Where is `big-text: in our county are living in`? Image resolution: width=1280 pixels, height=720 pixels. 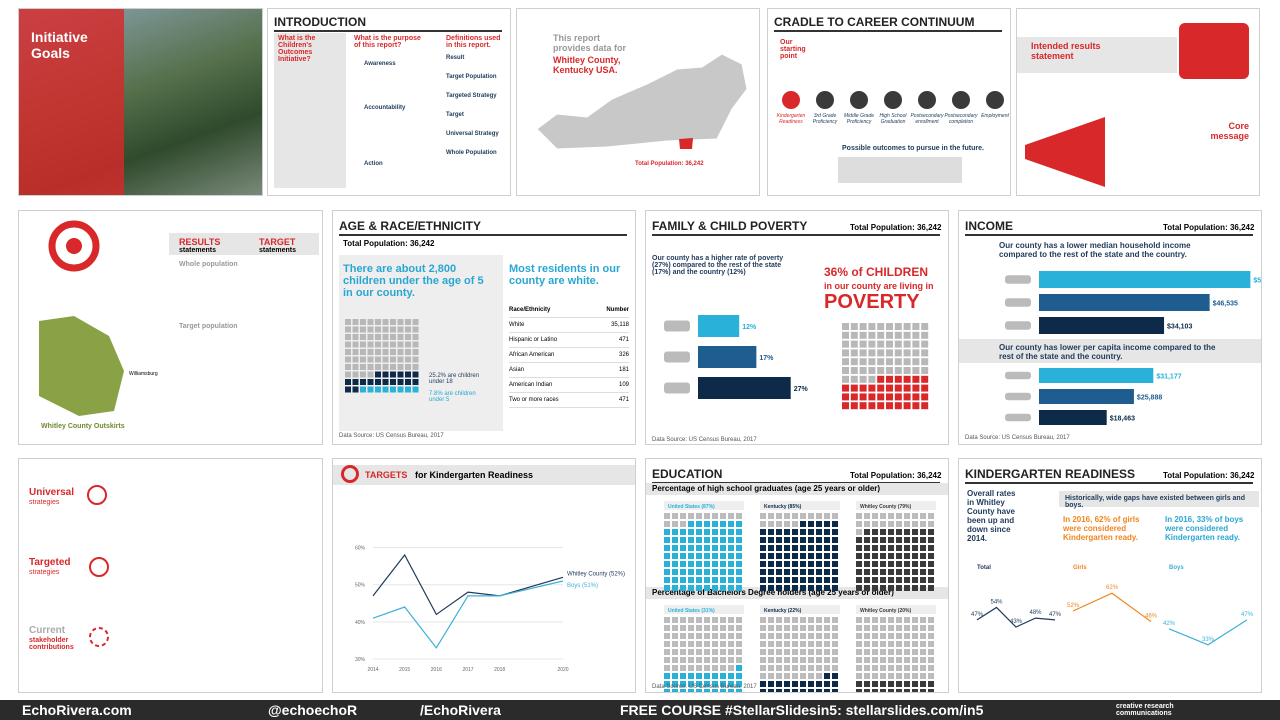
big-text: in our county are living in is located at coordinates (879, 286).